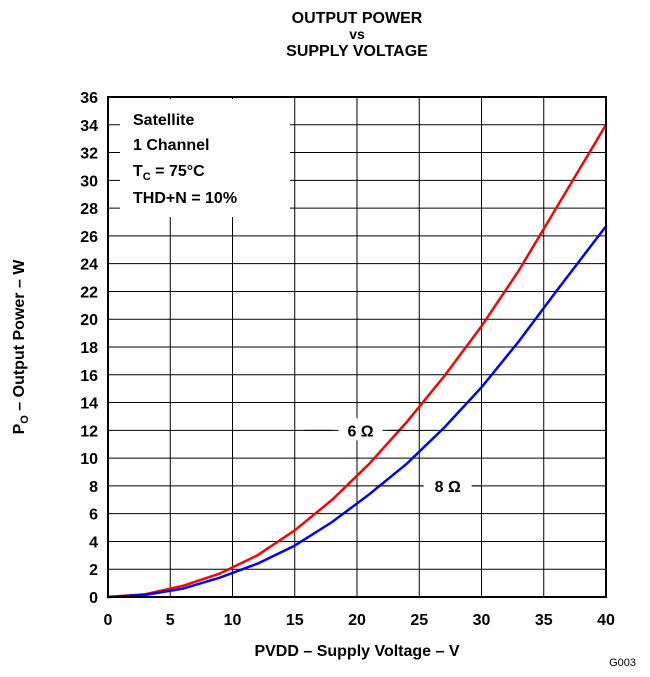 Image resolution: width=650 pixels, height=677 pixels. Describe the element at coordinates (356, 651) in the screenshot. I see `x-axis-label: PVDD – Supply Voltage – V` at that location.